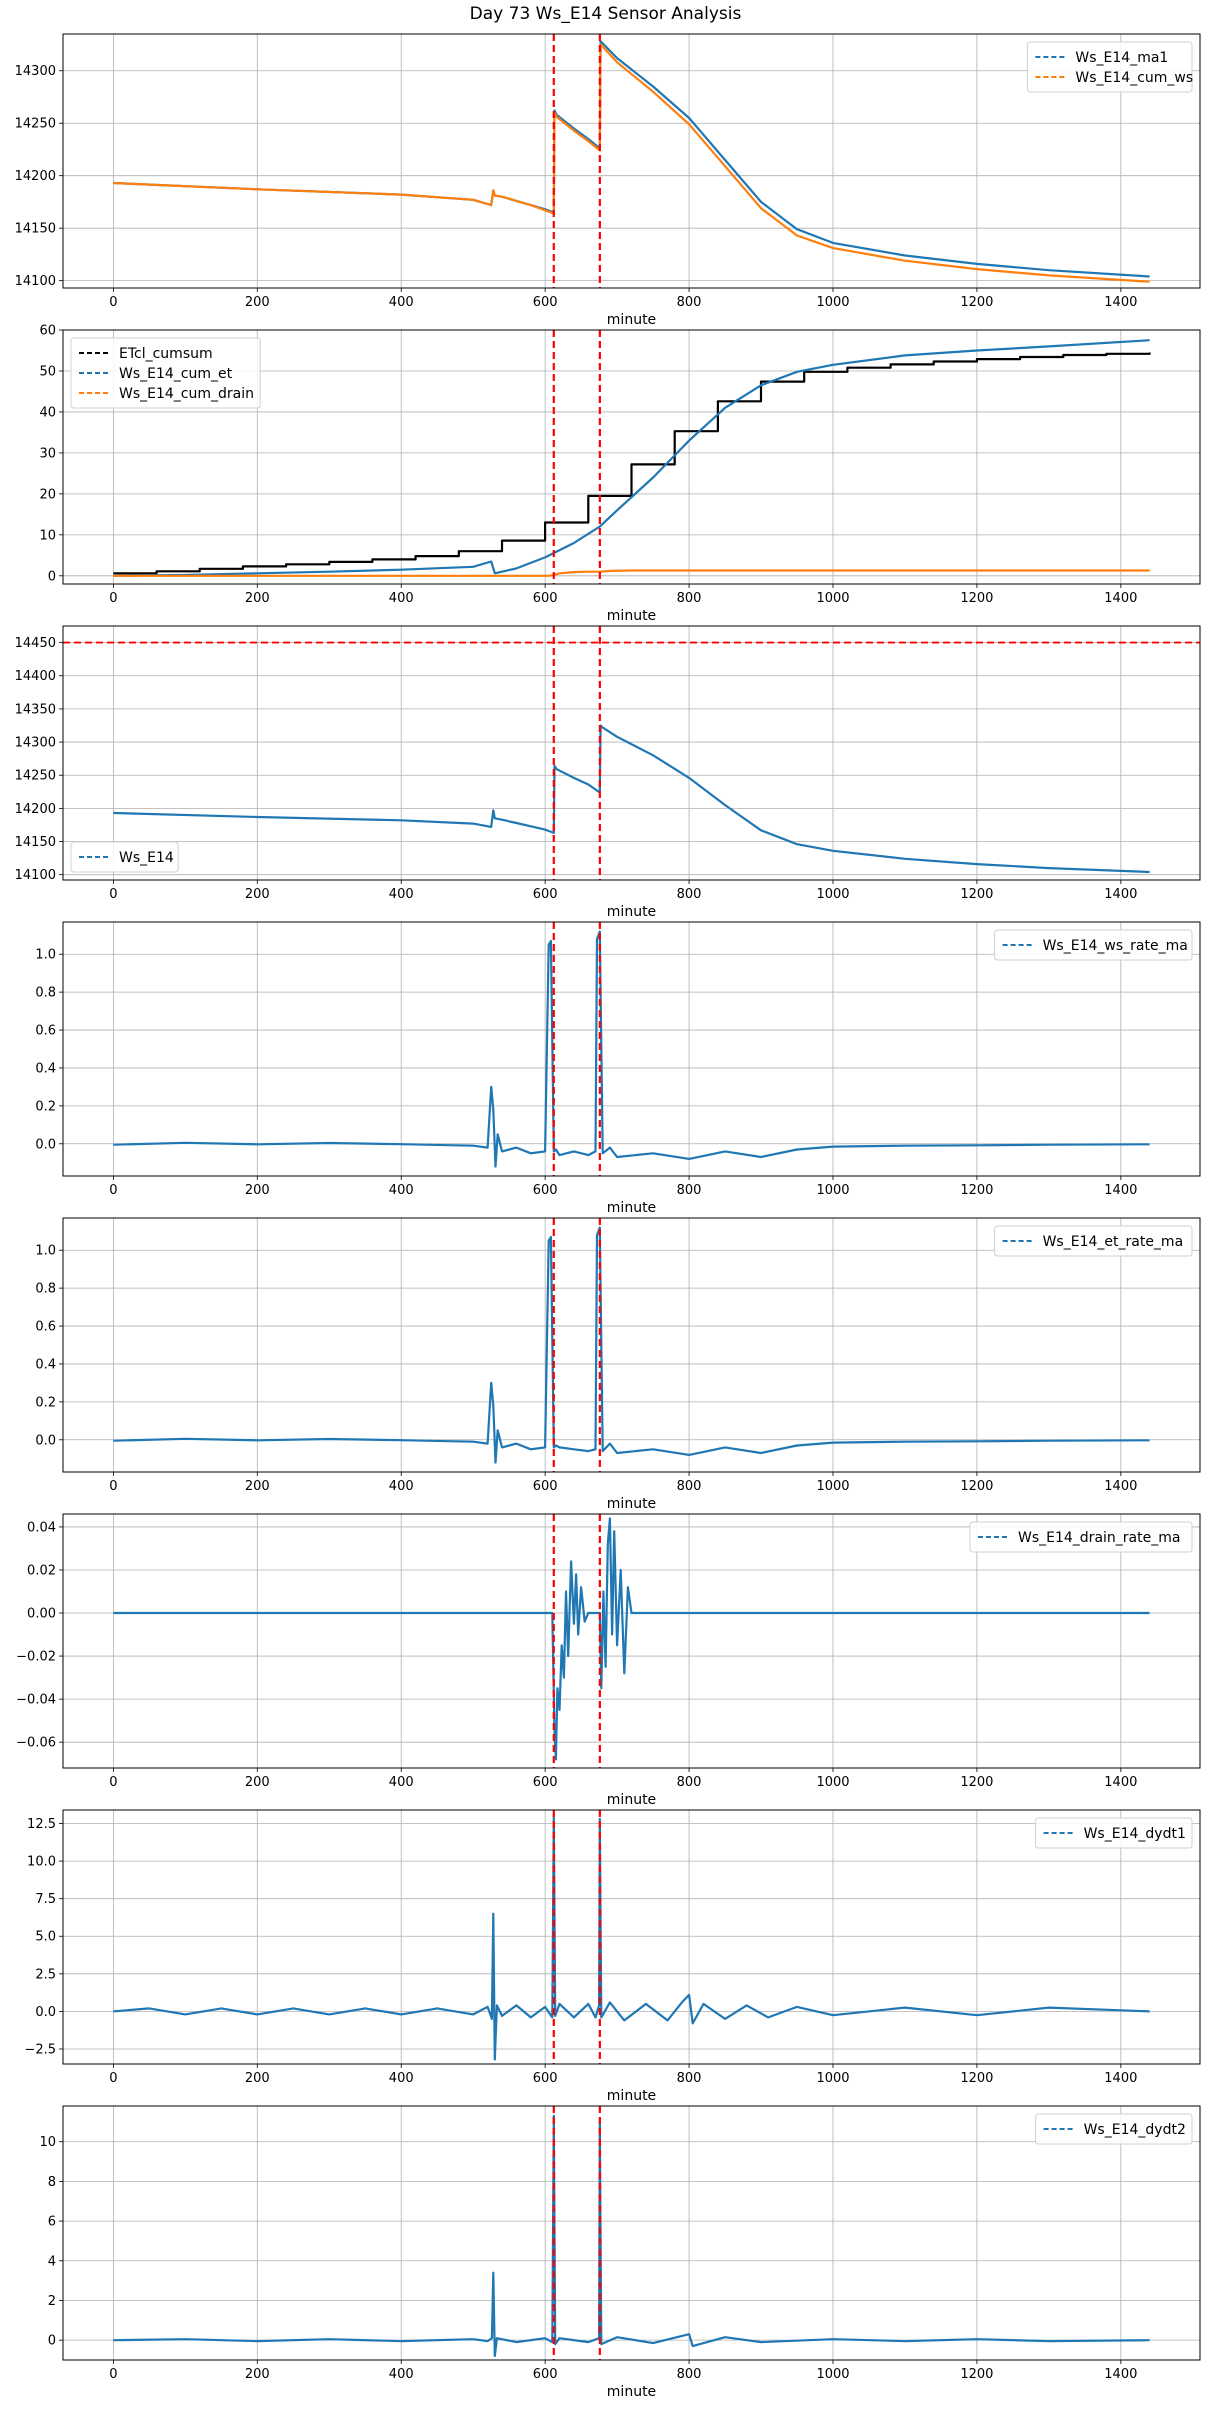 Image resolution: width=1211 pixels, height=2411 pixels. Describe the element at coordinates (35, 709) in the screenshot. I see `y-tick-label: 14350` at that location.